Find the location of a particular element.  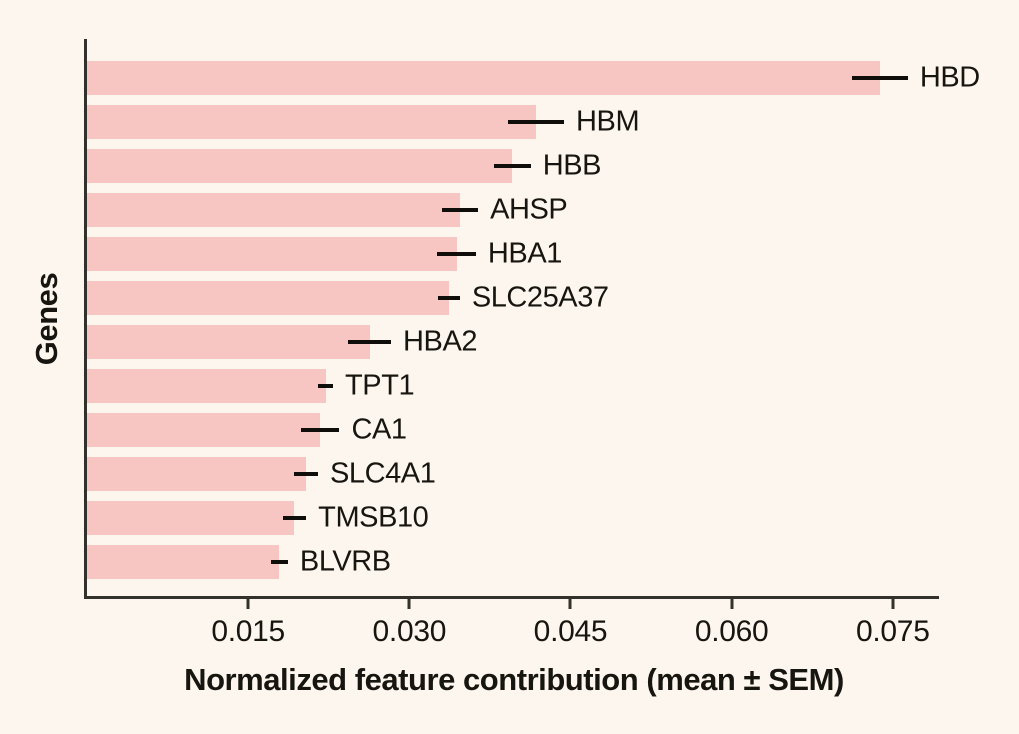

bar-tpt1 is located at coordinates (206, 385).